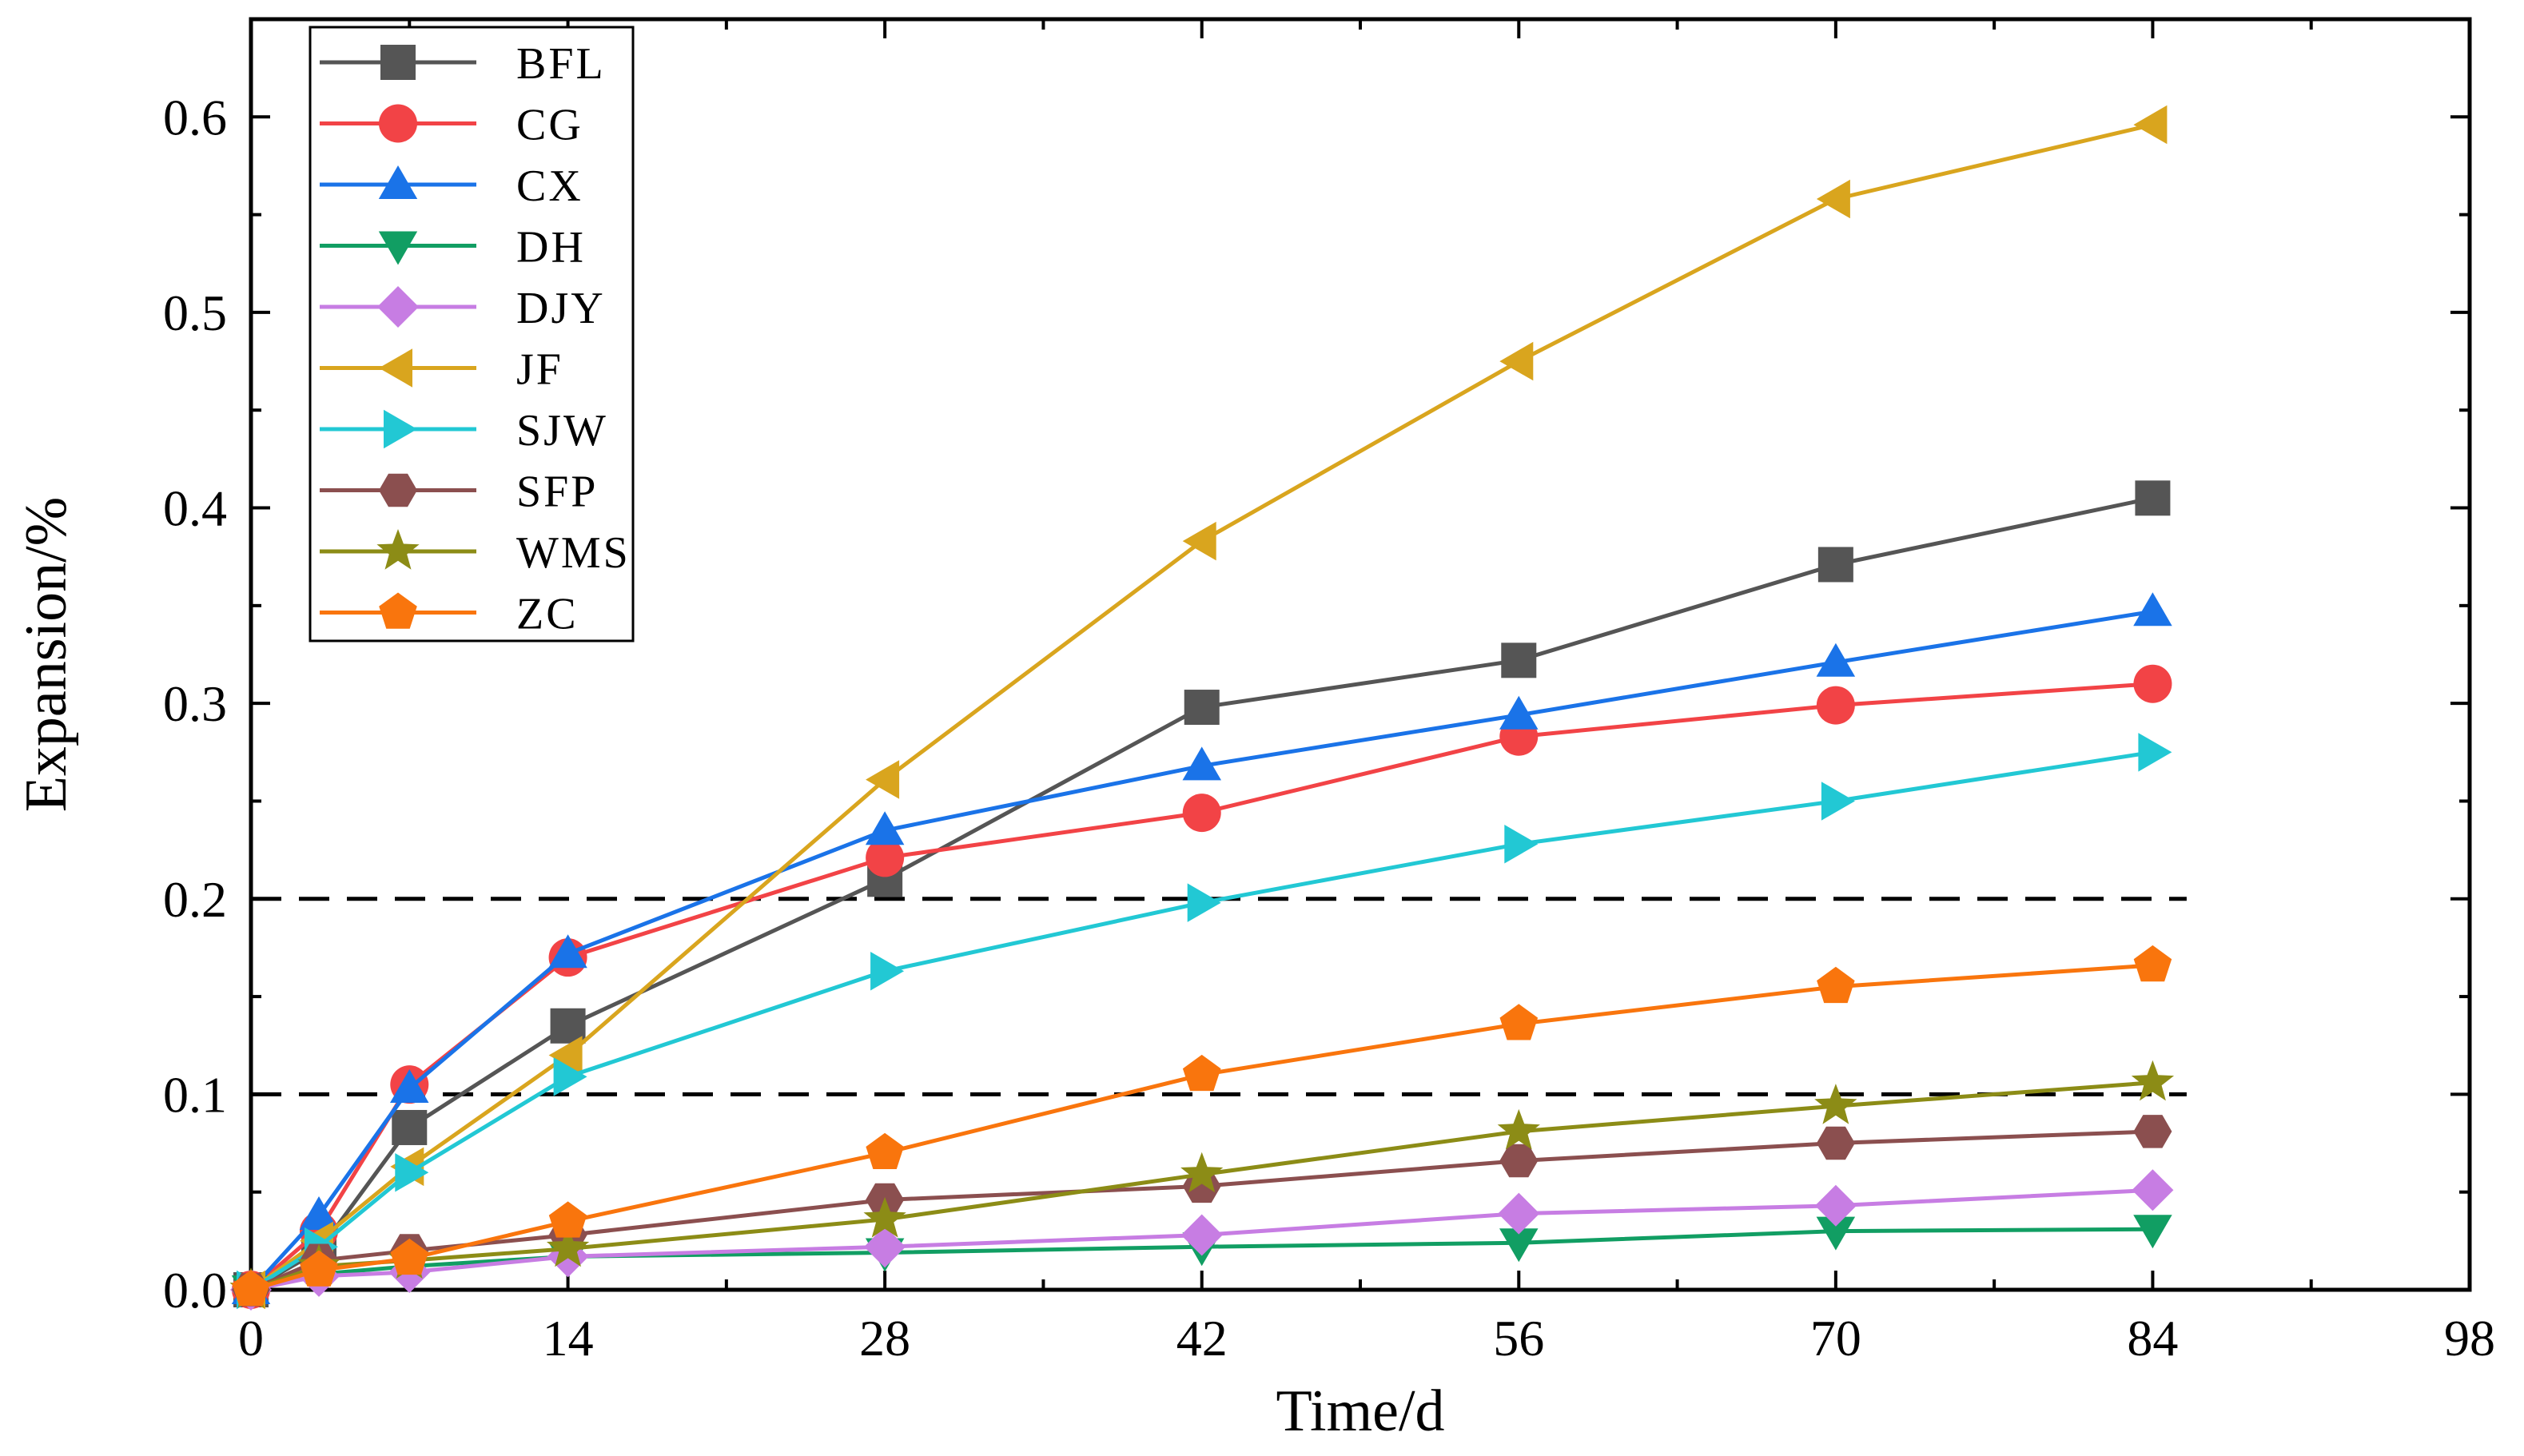 Image resolution: width=2524 pixels, height=1456 pixels. What do you see at coordinates (195, 899) in the screenshot?
I see `y-tick-label: 0.2` at bounding box center [195, 899].